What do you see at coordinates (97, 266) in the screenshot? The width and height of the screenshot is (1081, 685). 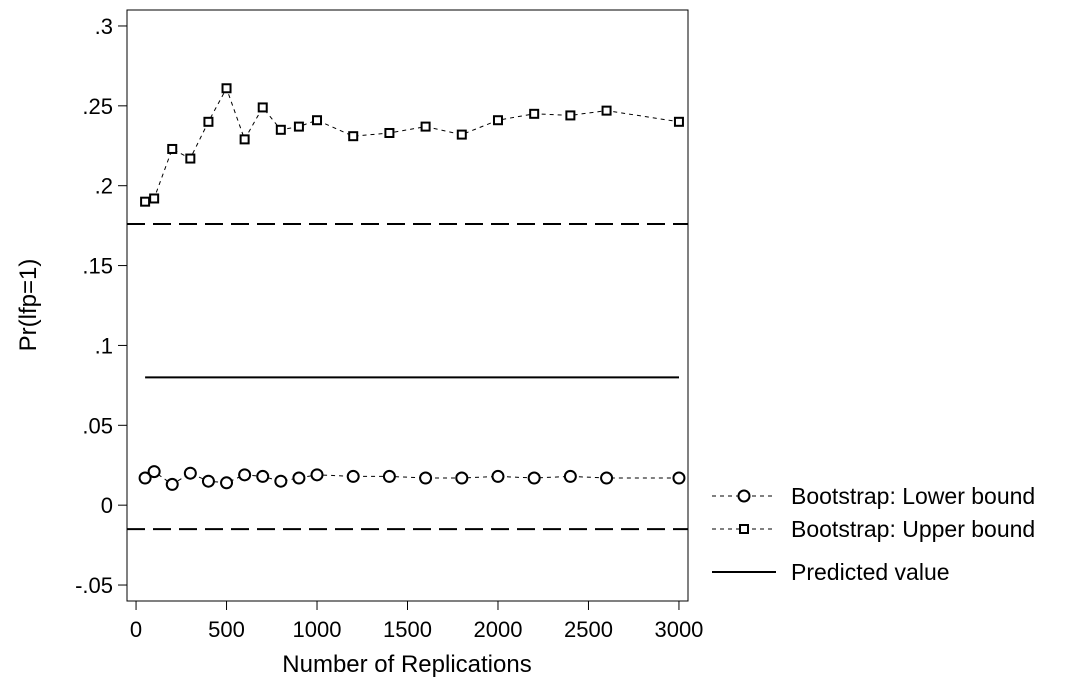 I see `y-tick-label: .15` at bounding box center [97, 266].